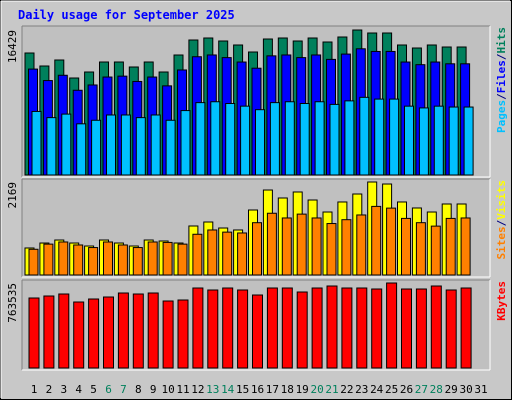 The image size is (512, 400). I want to click on legend: Sites/Visits, so click(501, 220).